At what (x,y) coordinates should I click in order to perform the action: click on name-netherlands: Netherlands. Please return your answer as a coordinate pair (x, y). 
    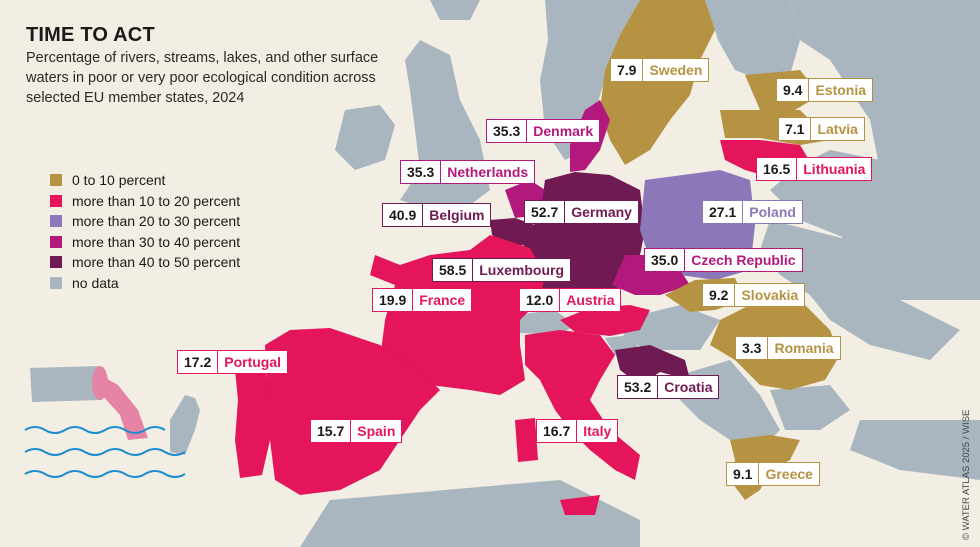
    Looking at the image, I should click on (488, 172).